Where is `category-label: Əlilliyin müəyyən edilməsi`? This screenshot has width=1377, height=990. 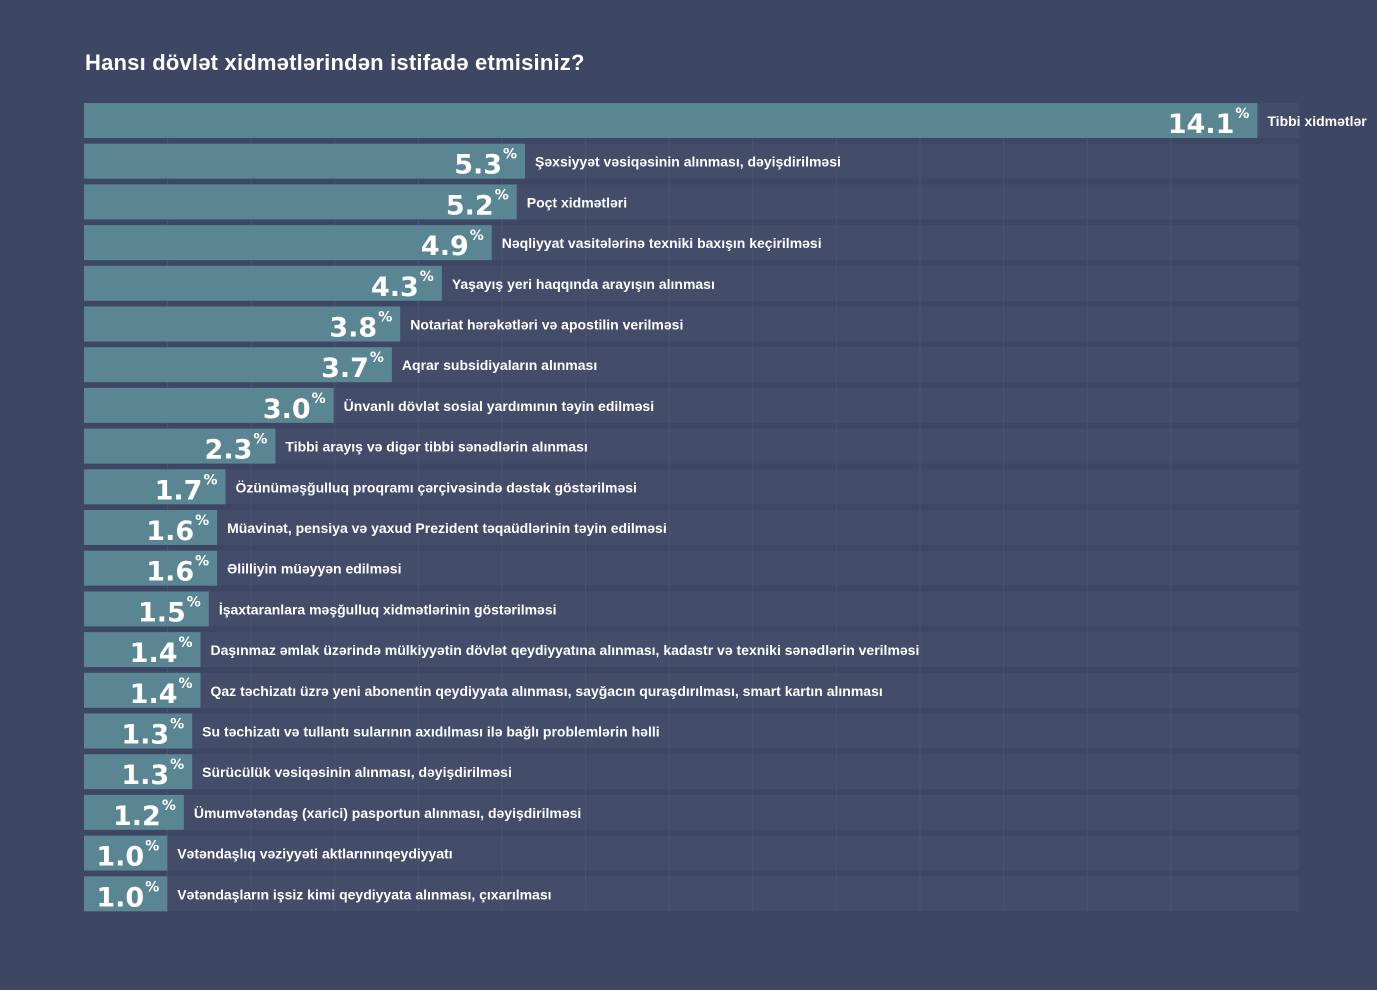
category-label: Əlilliyin müəyyən edilməsi is located at coordinates (314, 569).